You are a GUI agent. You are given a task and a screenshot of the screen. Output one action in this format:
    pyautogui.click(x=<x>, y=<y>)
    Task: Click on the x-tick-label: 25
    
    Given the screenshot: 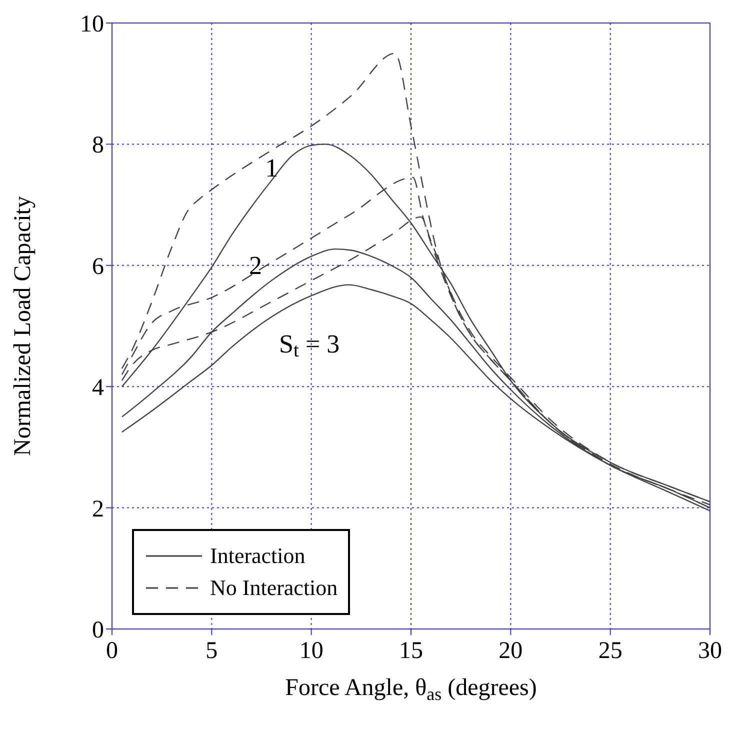 What is the action you would take?
    pyautogui.click(x=610, y=651)
    